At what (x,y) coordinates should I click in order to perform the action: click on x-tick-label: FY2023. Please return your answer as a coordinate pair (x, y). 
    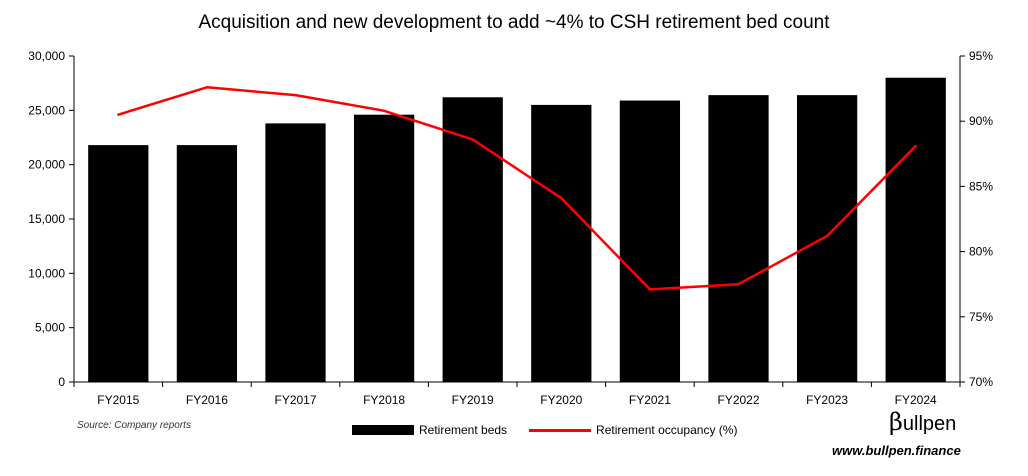
    Looking at the image, I should click on (827, 400).